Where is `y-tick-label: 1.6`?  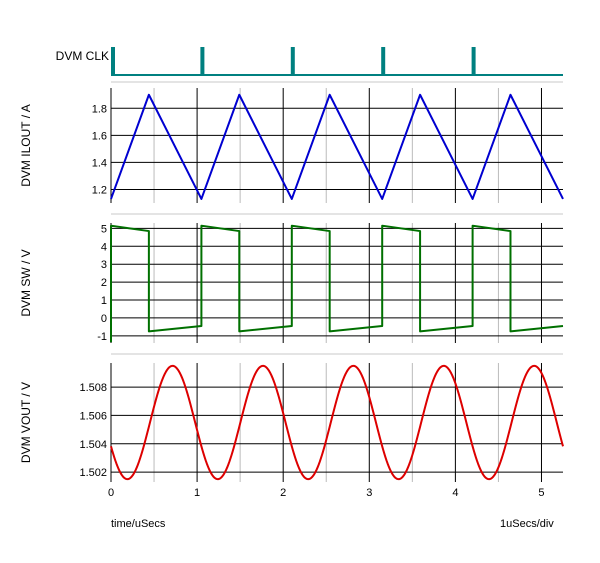
y-tick-label: 1.6 is located at coordinates (99, 136).